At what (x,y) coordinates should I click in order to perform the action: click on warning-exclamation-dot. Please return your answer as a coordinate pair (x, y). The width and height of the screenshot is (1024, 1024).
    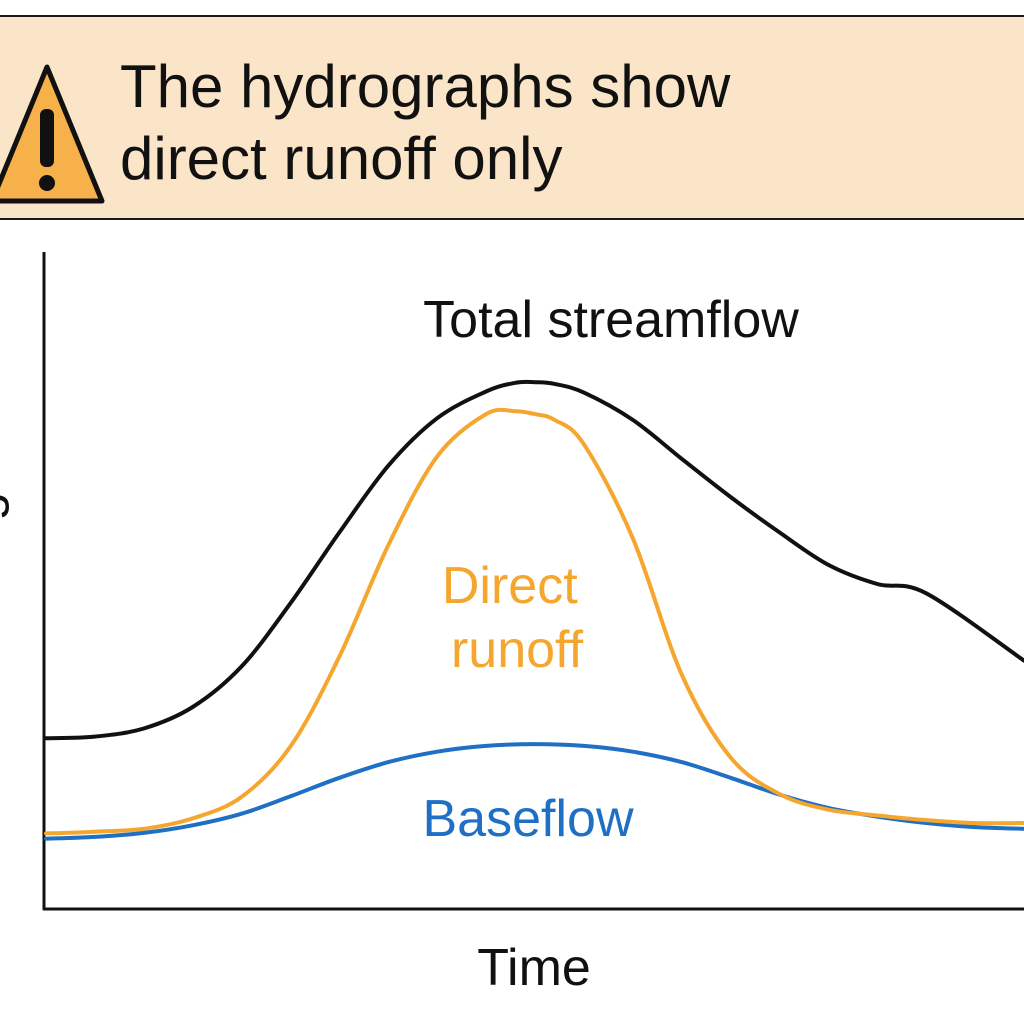
    Looking at the image, I should click on (47, 183).